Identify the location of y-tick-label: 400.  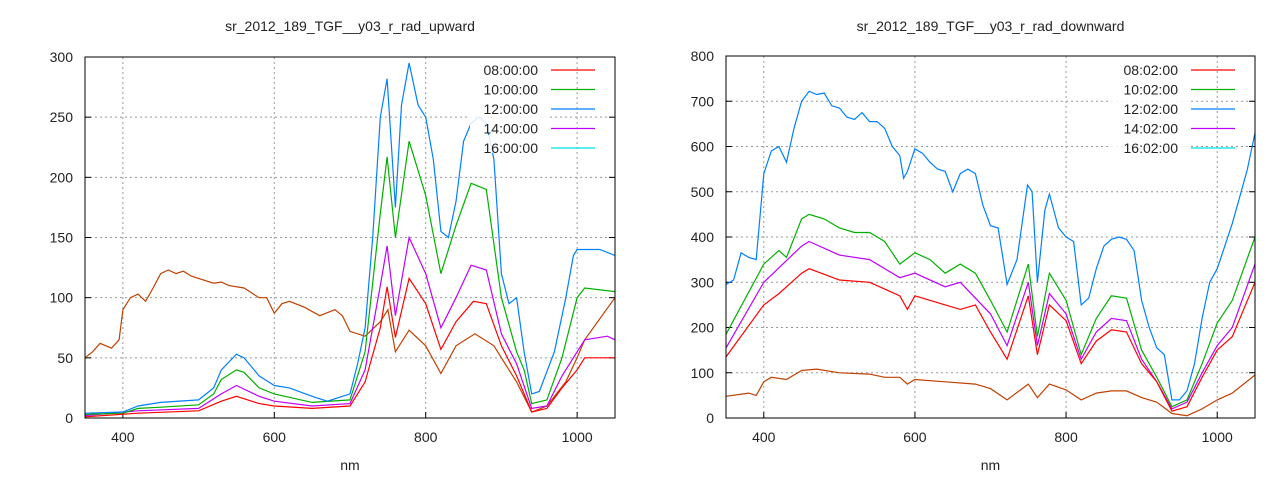
(703, 237).